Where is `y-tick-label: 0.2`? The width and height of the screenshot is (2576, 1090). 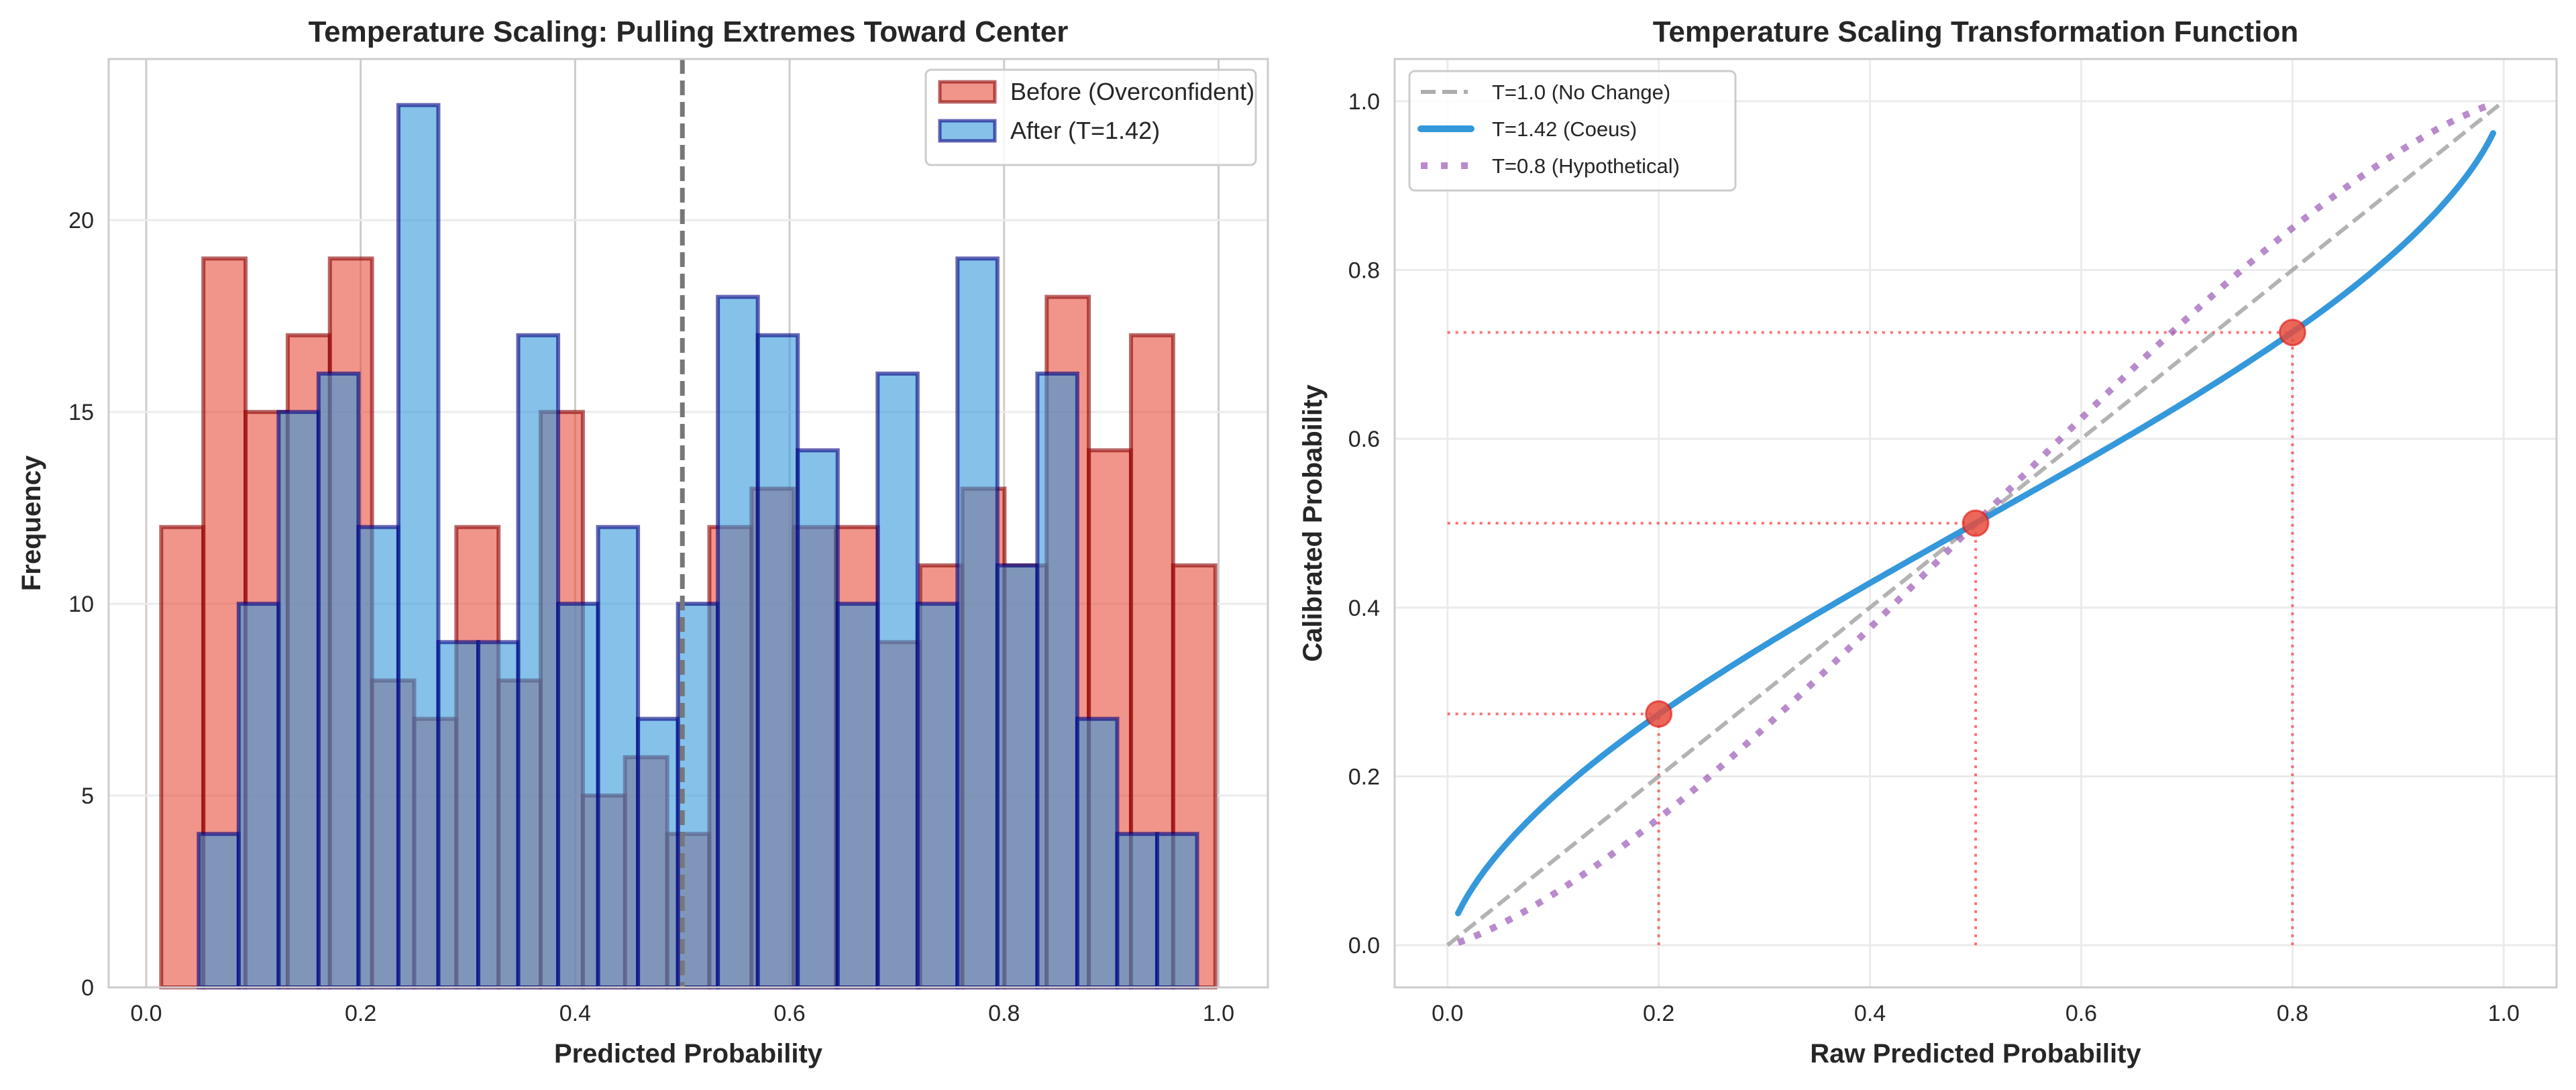 y-tick-label: 0.2 is located at coordinates (1364, 776).